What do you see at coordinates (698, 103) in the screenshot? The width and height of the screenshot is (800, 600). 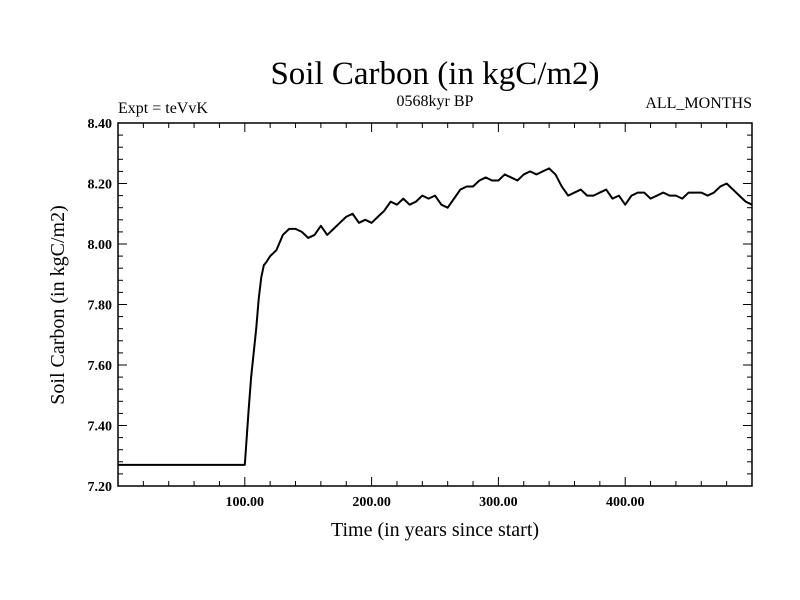 I see `subtitle-right: ALL_MONTHS` at bounding box center [698, 103].